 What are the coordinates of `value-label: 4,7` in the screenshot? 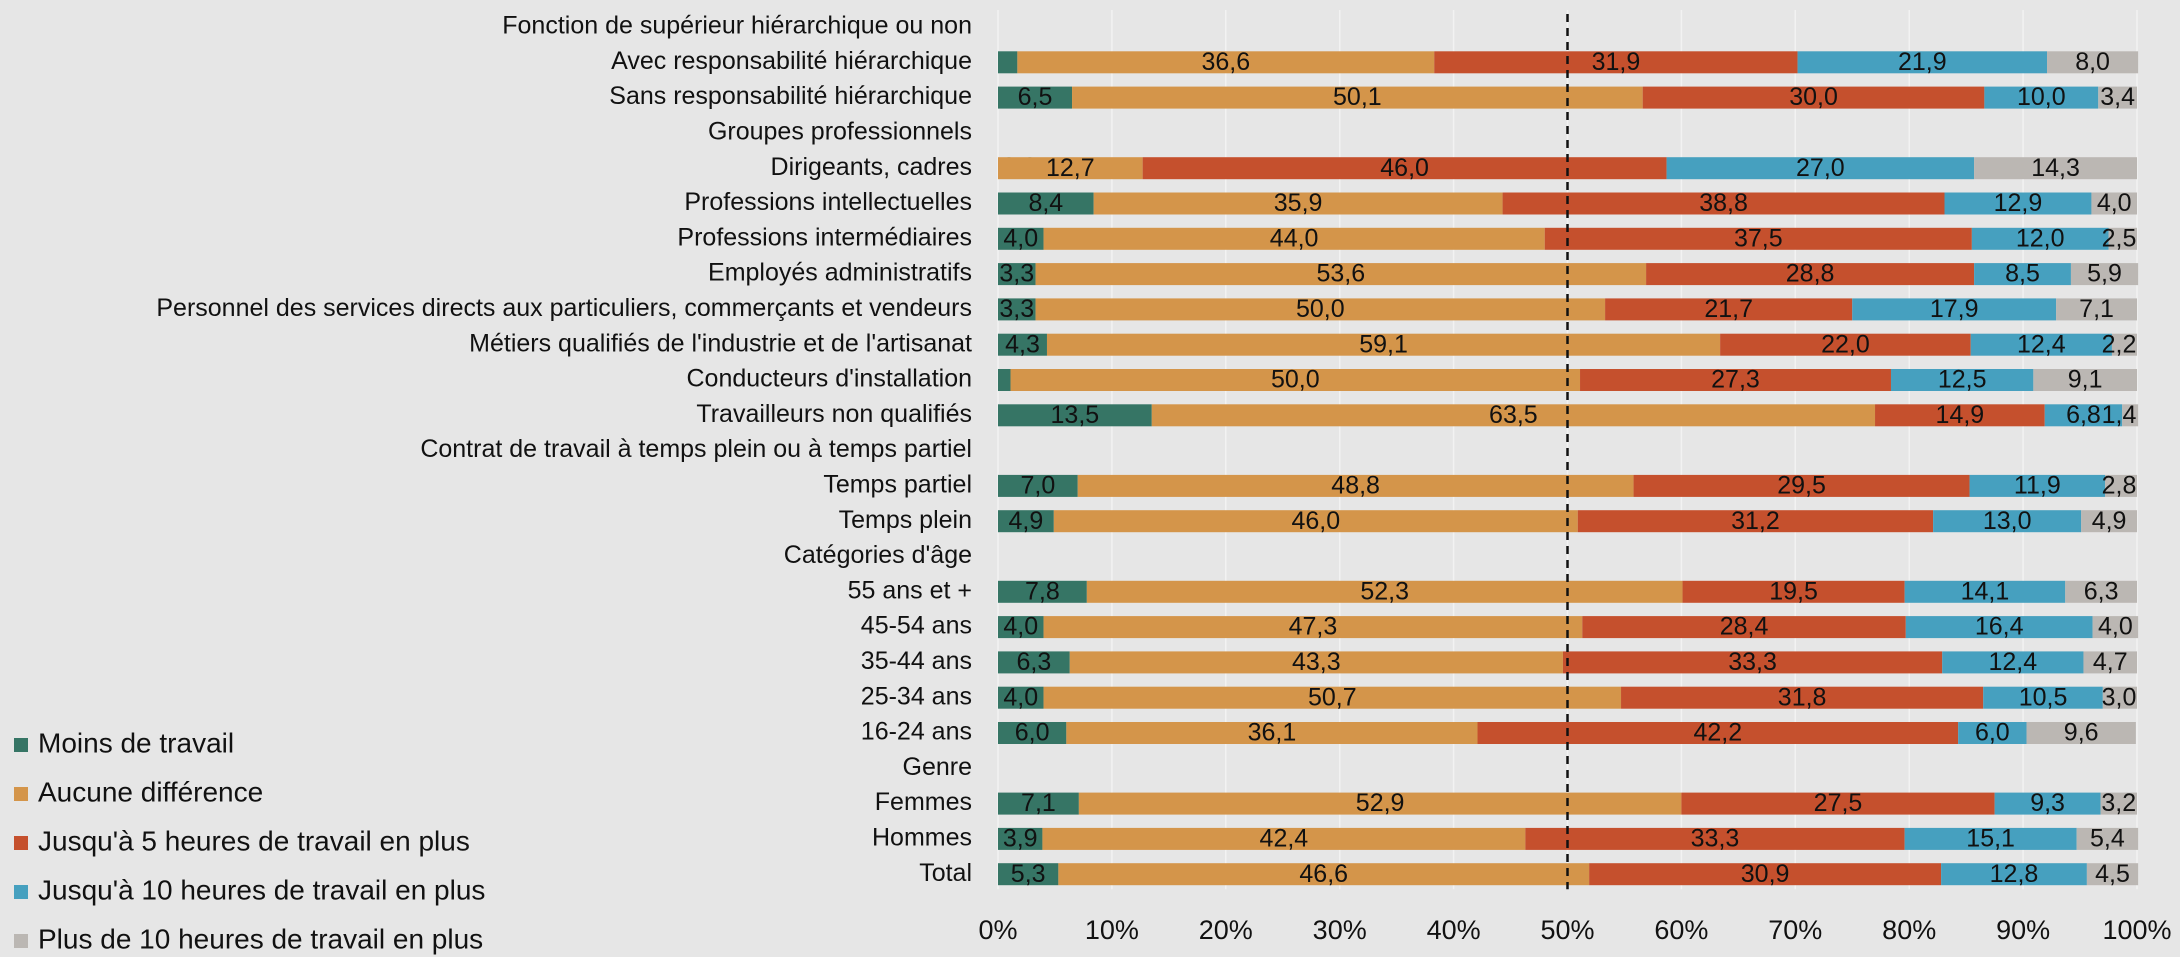 It's located at (2110, 662).